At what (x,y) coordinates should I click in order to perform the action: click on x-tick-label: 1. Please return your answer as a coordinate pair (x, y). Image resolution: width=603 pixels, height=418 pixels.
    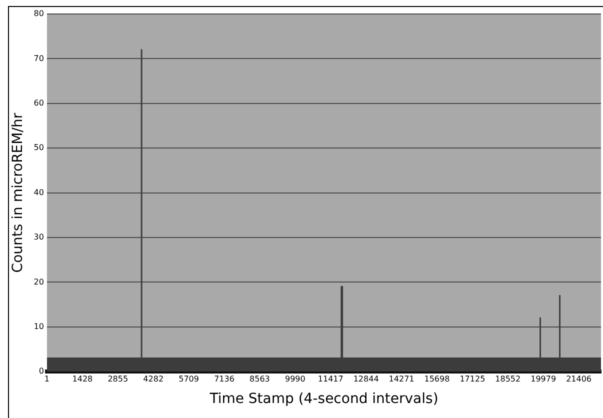
    Looking at the image, I should click on (47, 379).